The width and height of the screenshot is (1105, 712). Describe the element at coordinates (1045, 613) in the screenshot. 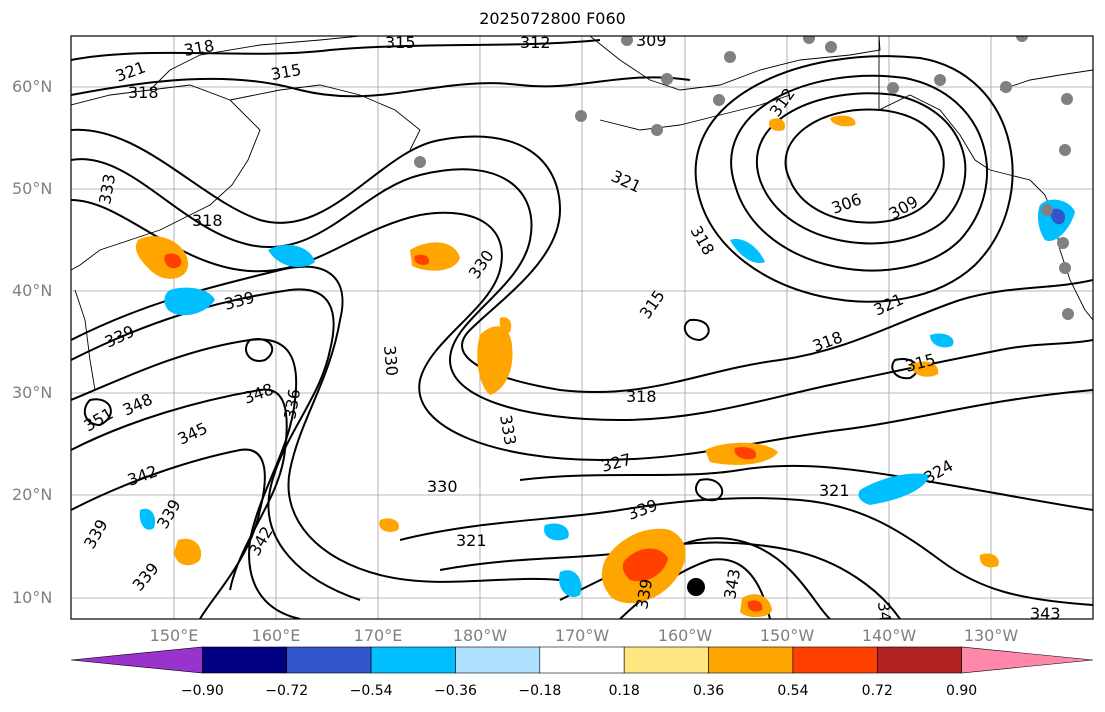

I see `contour-label: 343` at that location.